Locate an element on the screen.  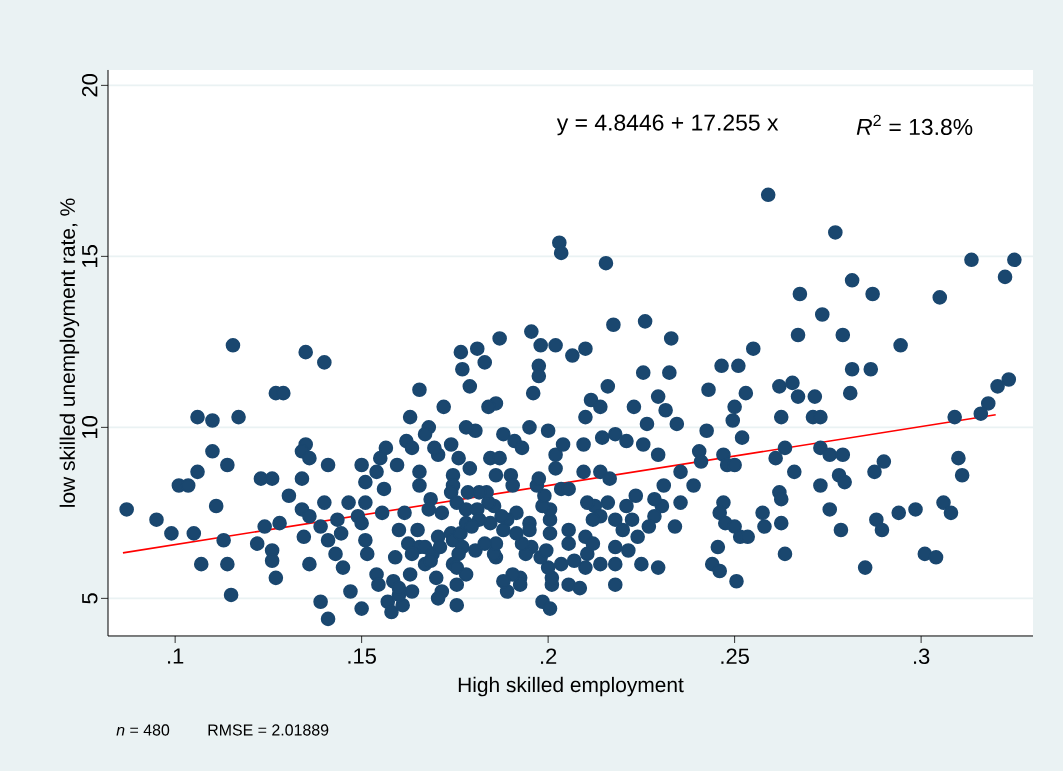
x-tick-label: .3 is located at coordinates (921, 656).